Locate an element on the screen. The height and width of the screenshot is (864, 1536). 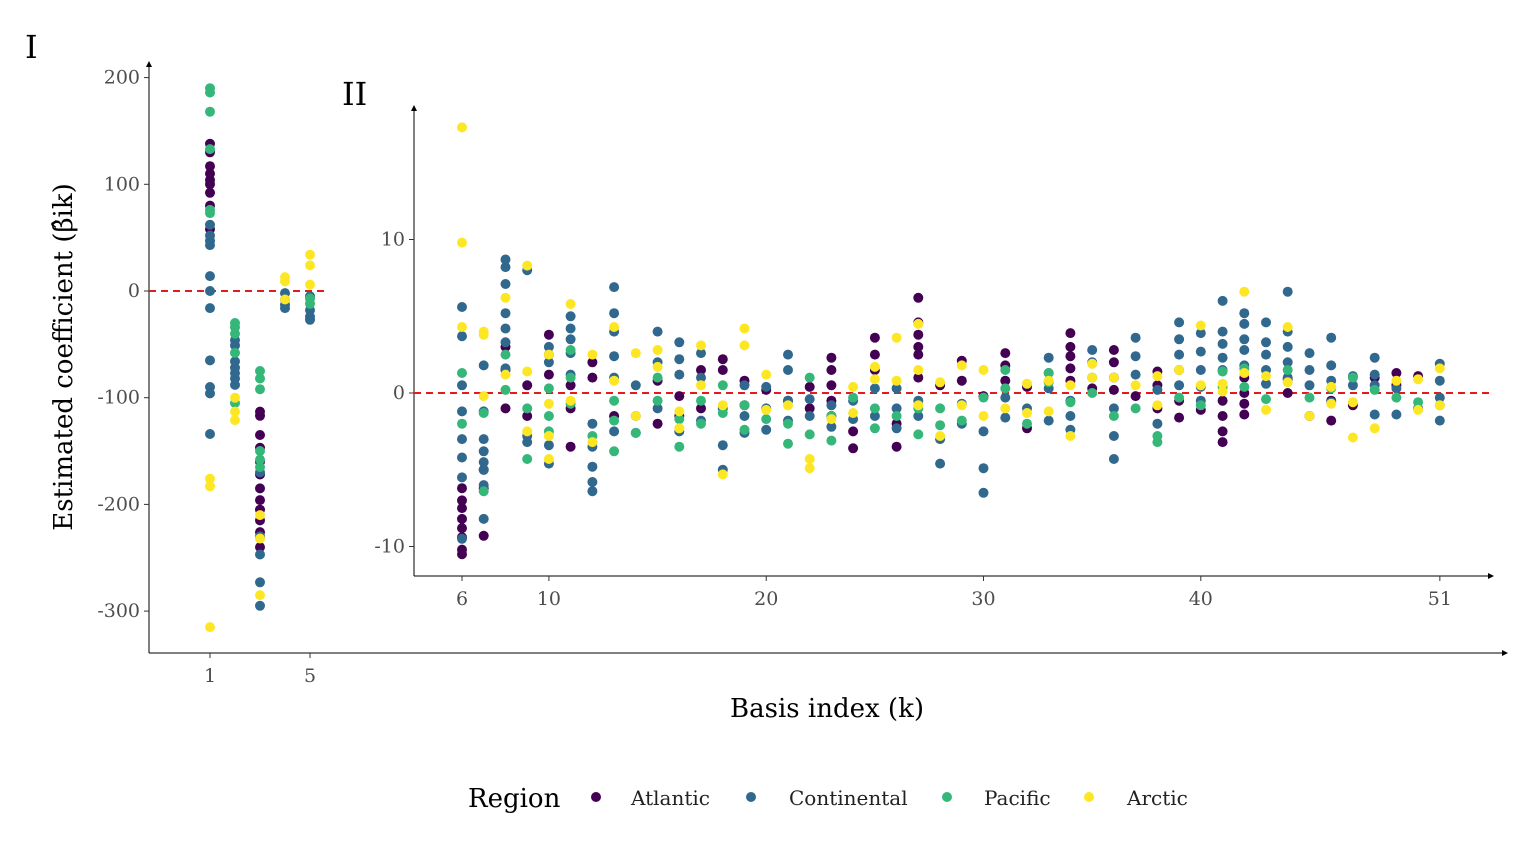
panel-i-points is located at coordinates (260, 358).